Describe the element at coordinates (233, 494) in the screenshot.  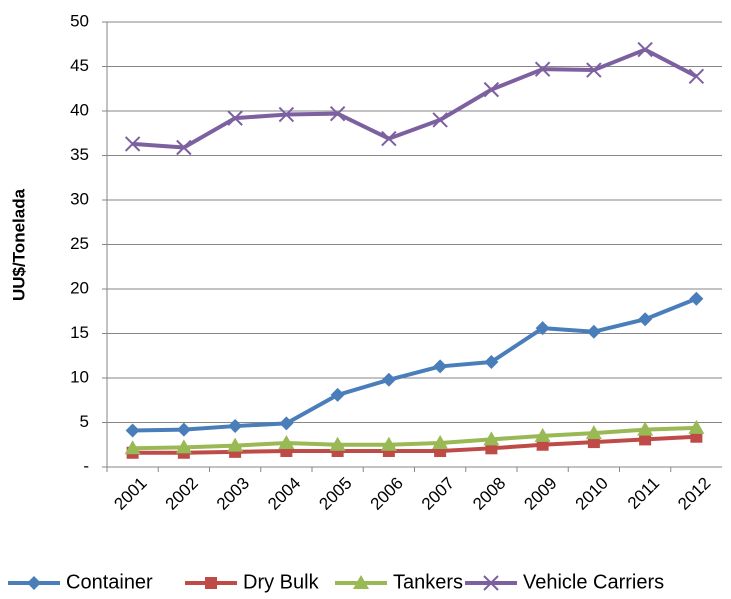
I see `x-tick-label: 2003` at that location.